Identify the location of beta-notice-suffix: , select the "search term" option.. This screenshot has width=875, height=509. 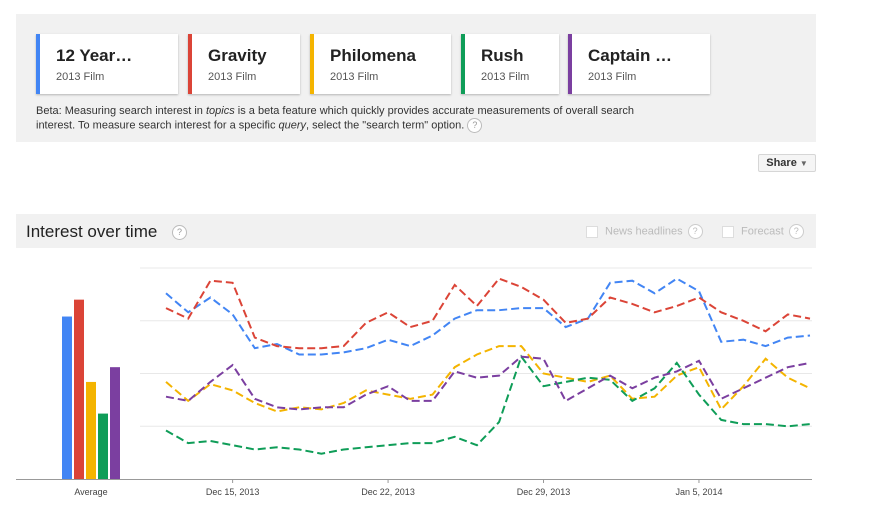
(385, 125).